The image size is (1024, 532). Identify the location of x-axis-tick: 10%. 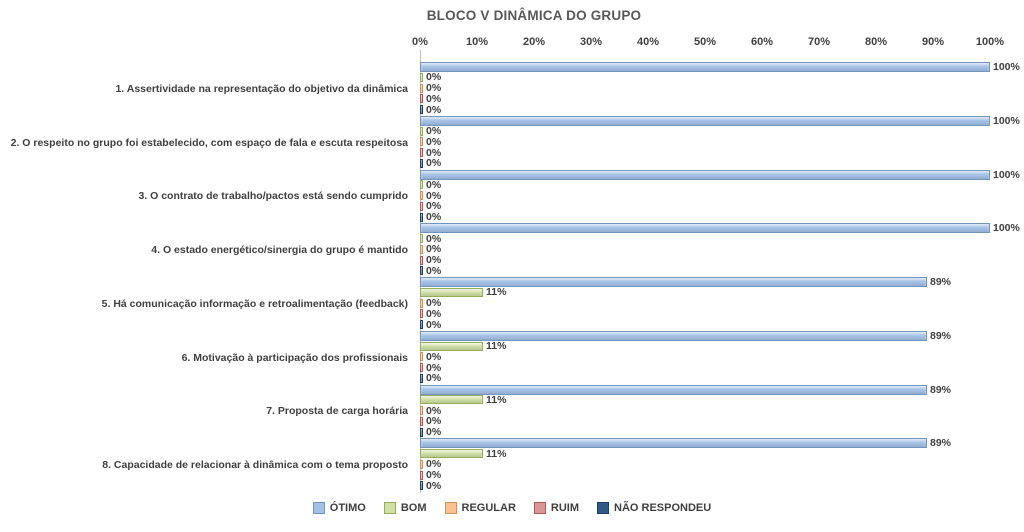
(477, 42).